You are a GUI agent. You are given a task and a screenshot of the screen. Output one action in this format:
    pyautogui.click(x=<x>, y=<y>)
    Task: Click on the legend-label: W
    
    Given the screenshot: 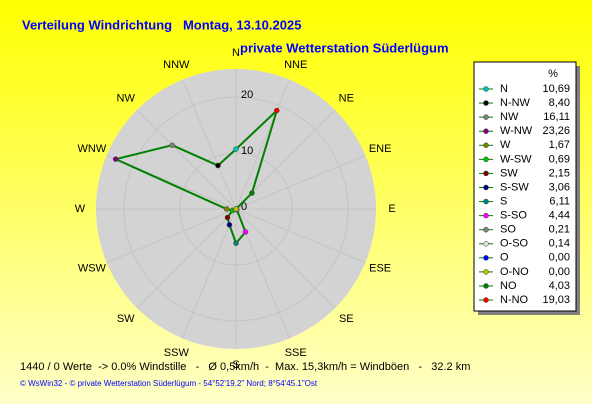 What is the action you would take?
    pyautogui.click(x=505, y=145)
    